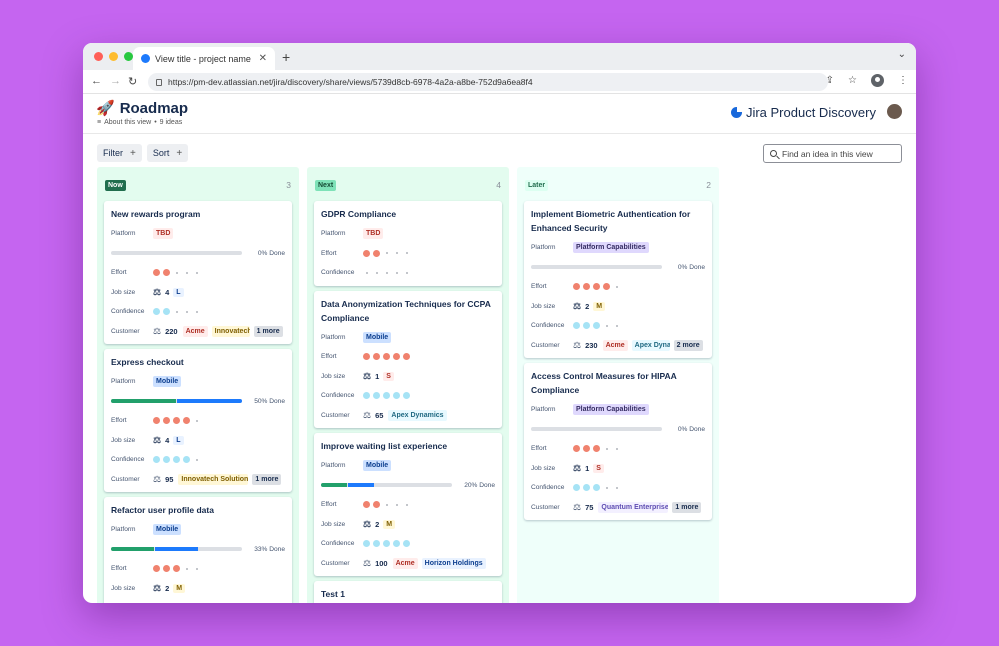 The height and width of the screenshot is (646, 999). I want to click on profile-icon, so click(877, 80).